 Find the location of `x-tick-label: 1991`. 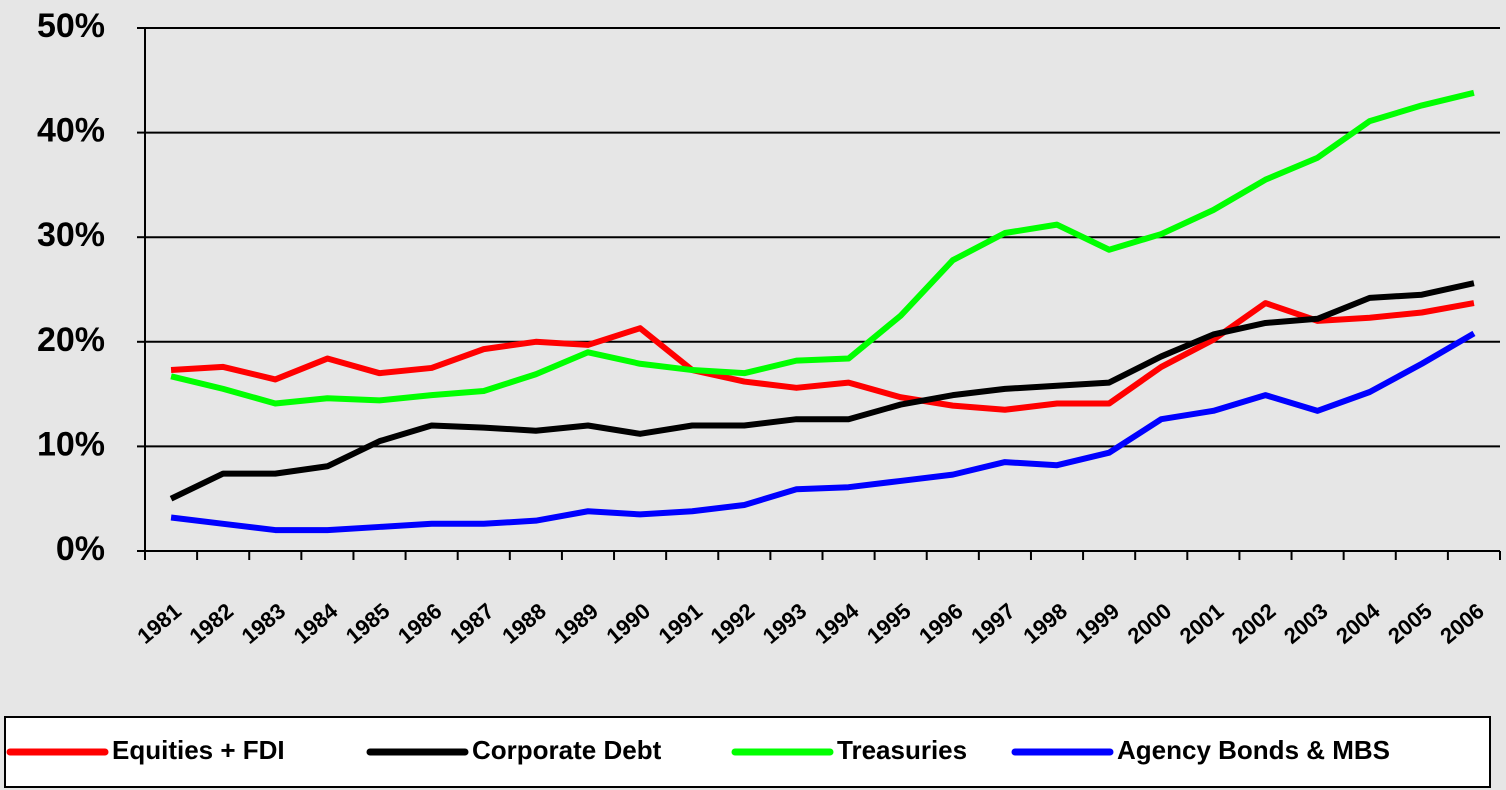

x-tick-label: 1991 is located at coordinates (681, 623).